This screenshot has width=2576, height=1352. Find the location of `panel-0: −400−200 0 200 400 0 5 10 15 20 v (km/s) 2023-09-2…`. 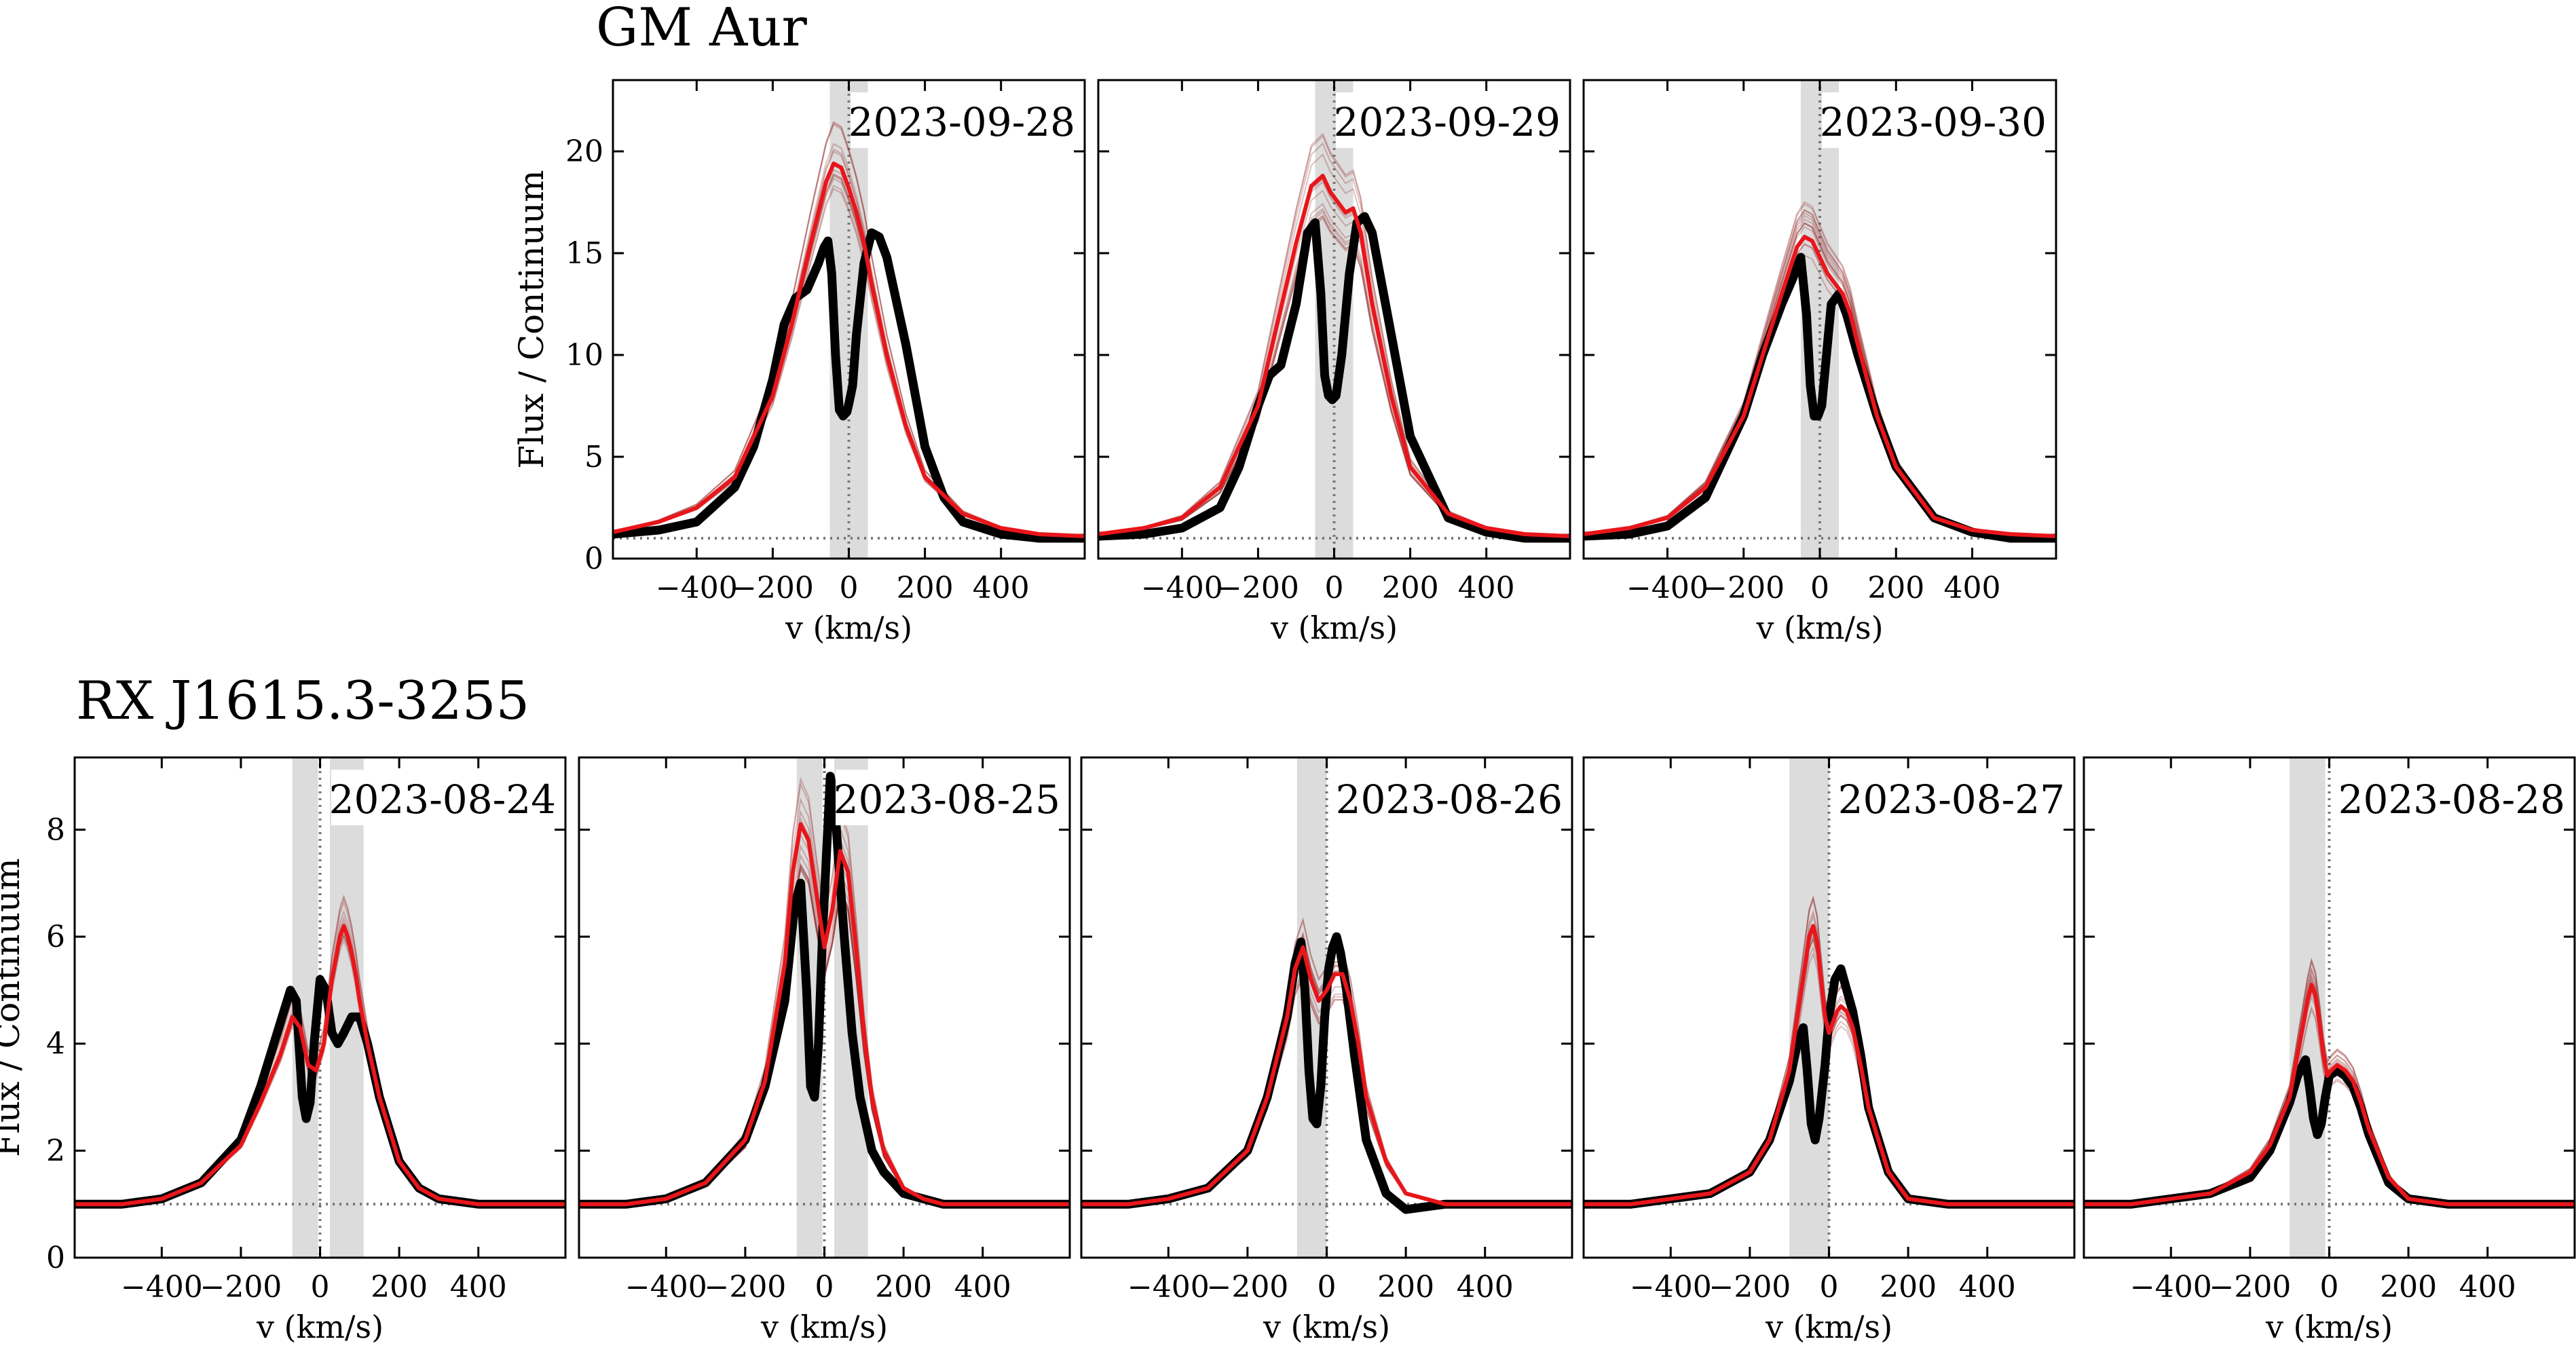

panel-0: −400−200 0 200 400 0 5 10 15 20 v (km/s) 2023-09-2… is located at coordinates (799, 362).